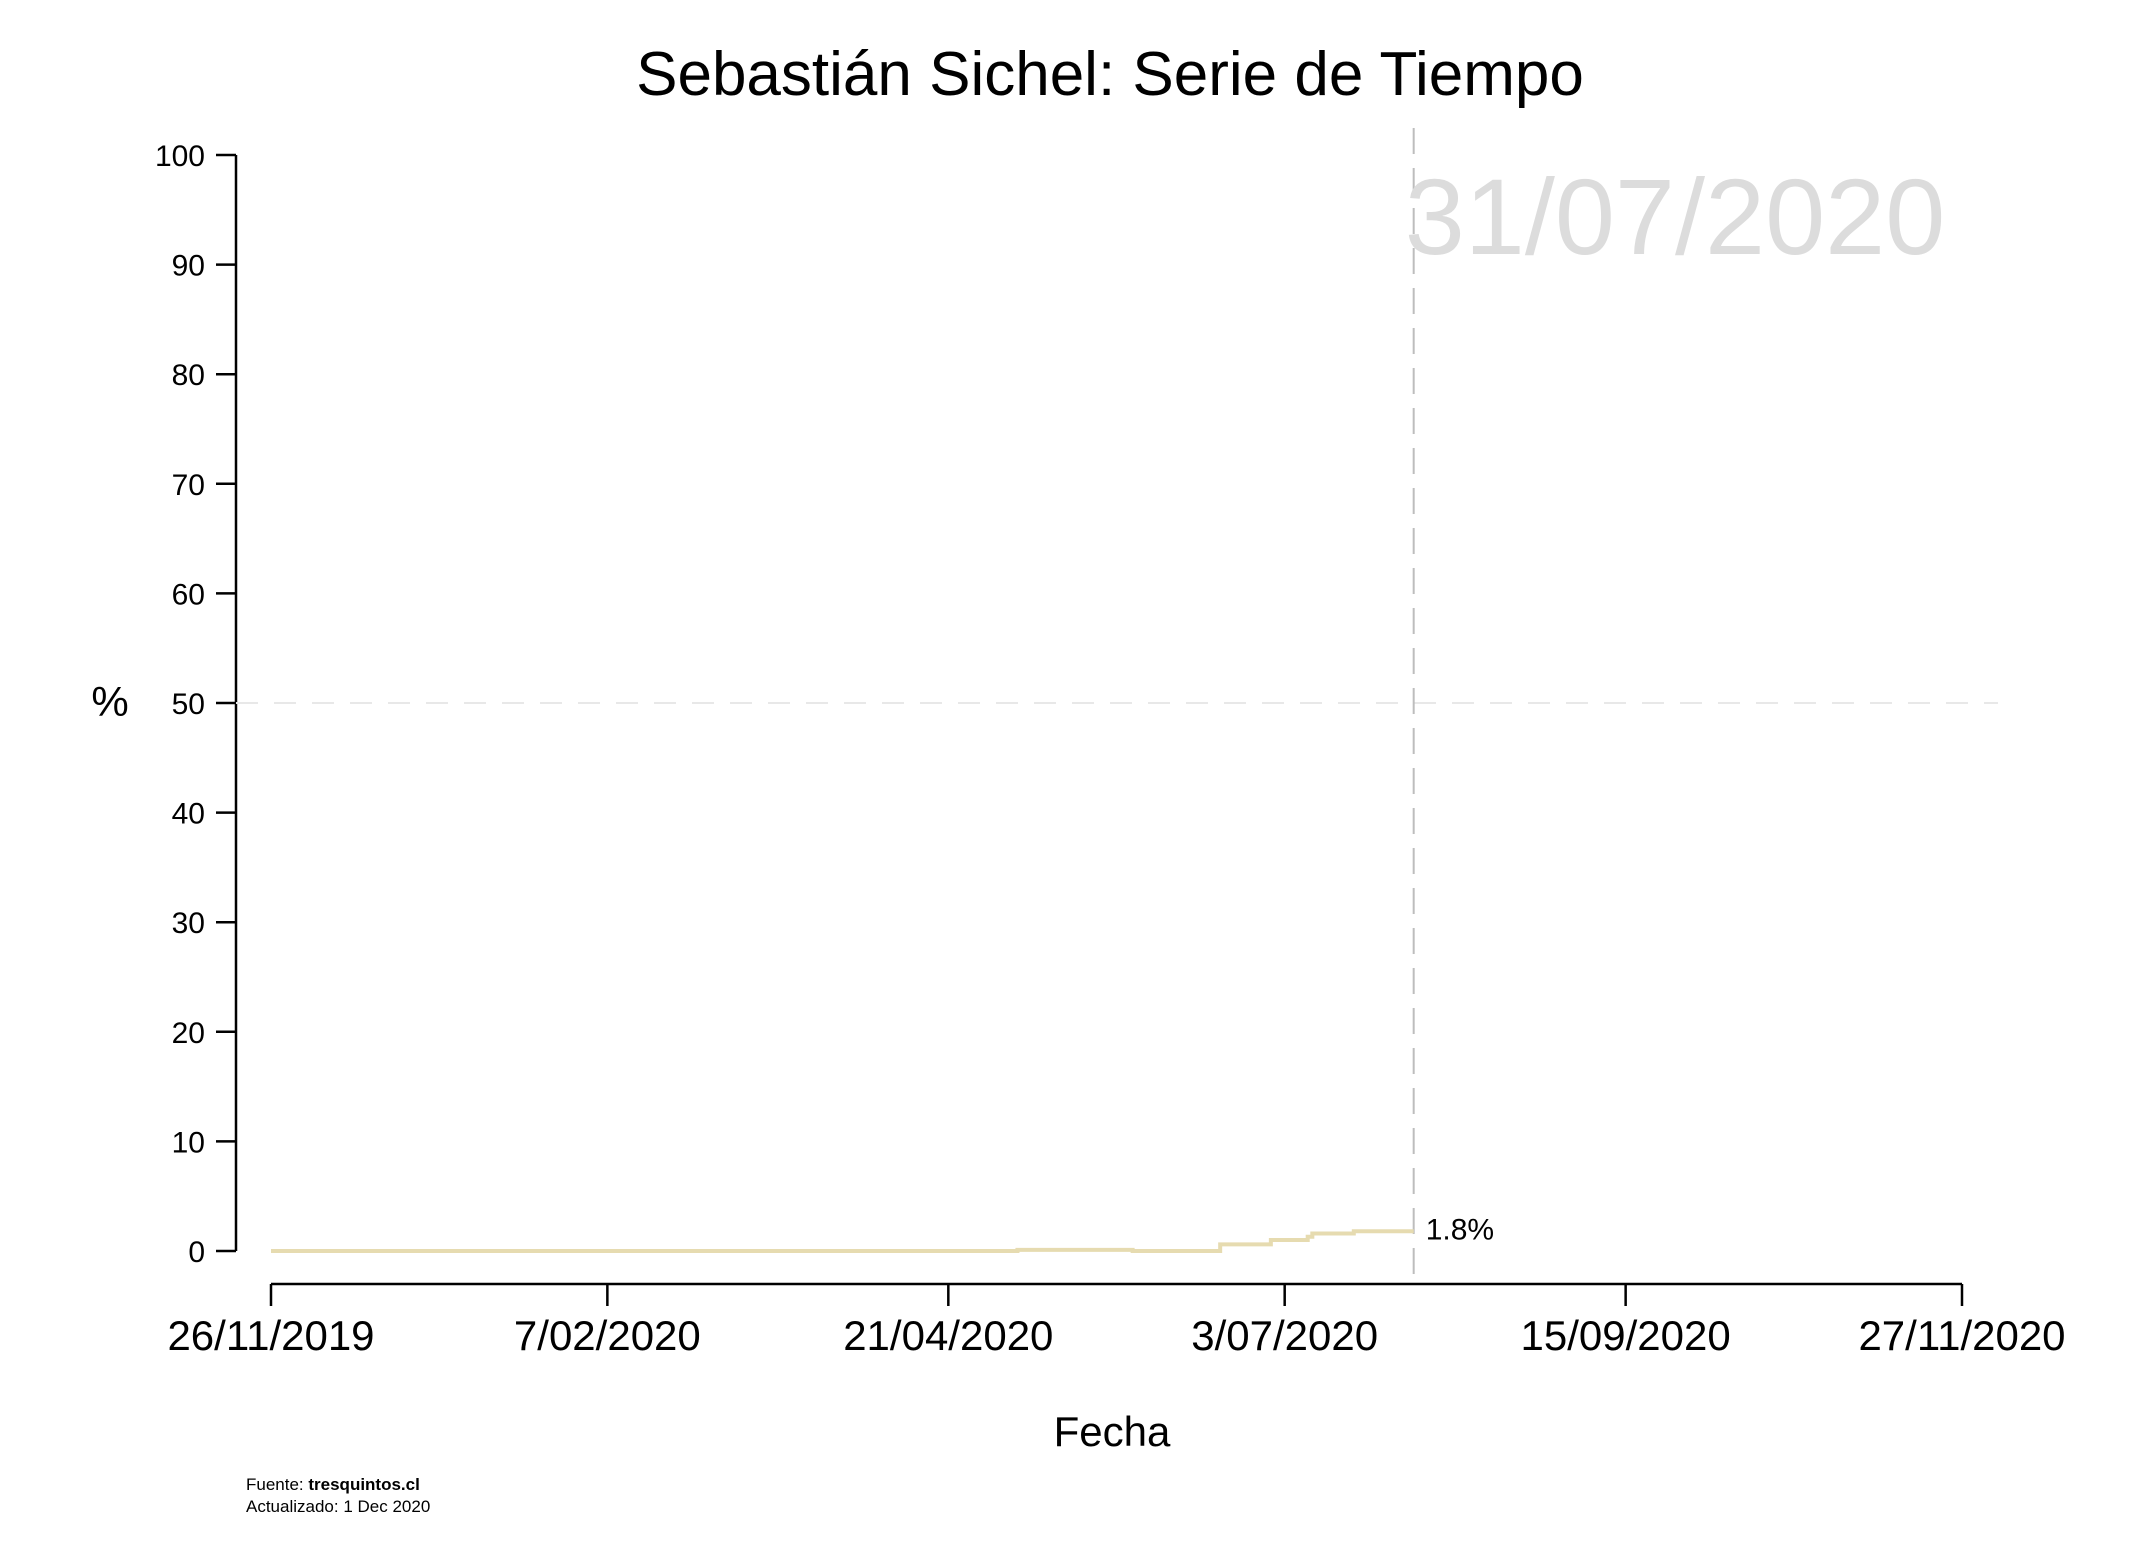  I want to click on x-tick-label: 15/09/2020, so click(1626, 1335).